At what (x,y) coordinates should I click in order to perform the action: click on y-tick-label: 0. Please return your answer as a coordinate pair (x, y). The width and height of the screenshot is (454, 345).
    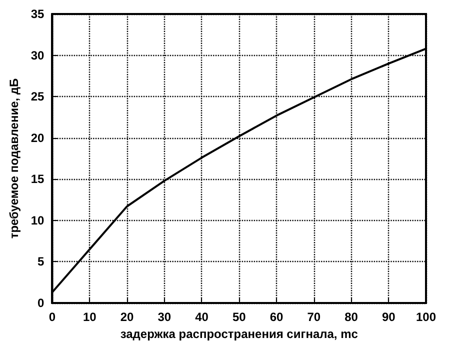
    Looking at the image, I should click on (41, 303).